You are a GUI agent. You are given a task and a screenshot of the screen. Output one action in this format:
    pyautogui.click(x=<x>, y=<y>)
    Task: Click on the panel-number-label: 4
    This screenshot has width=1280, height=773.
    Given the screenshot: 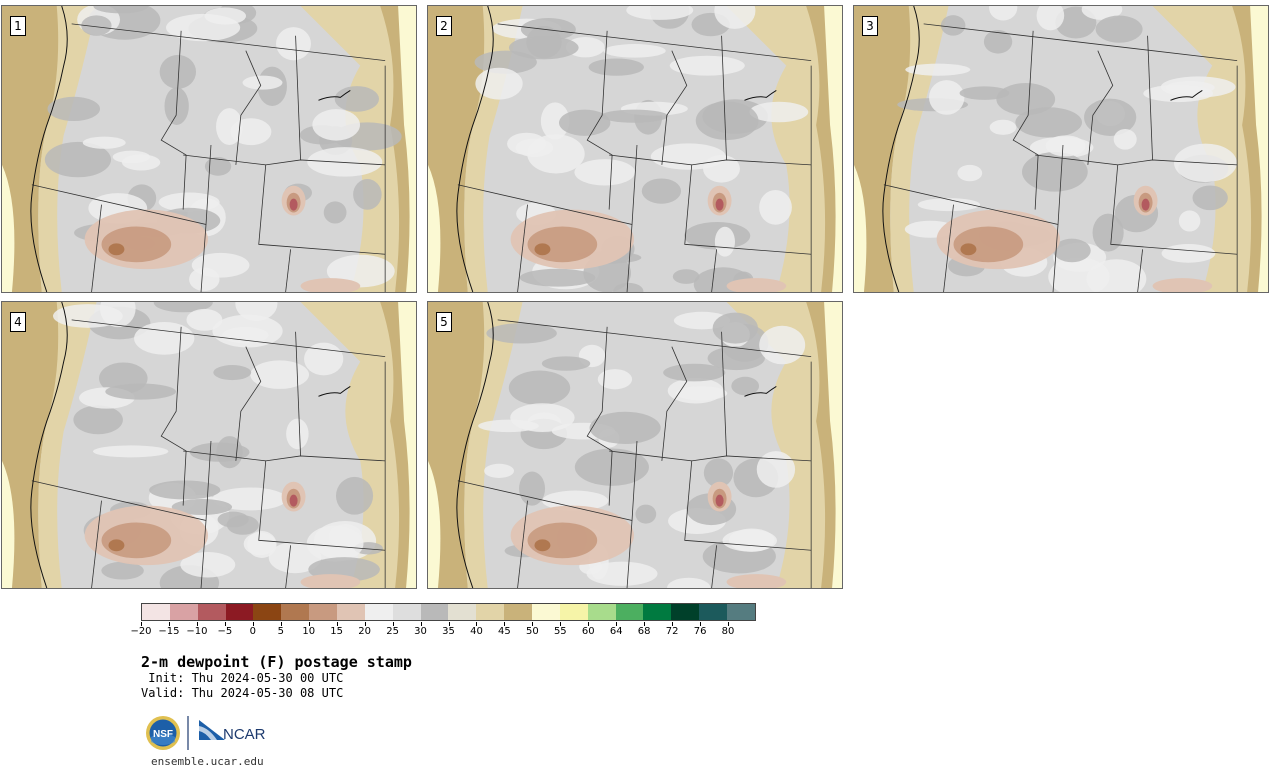 What is the action you would take?
    pyautogui.click(x=18, y=322)
    